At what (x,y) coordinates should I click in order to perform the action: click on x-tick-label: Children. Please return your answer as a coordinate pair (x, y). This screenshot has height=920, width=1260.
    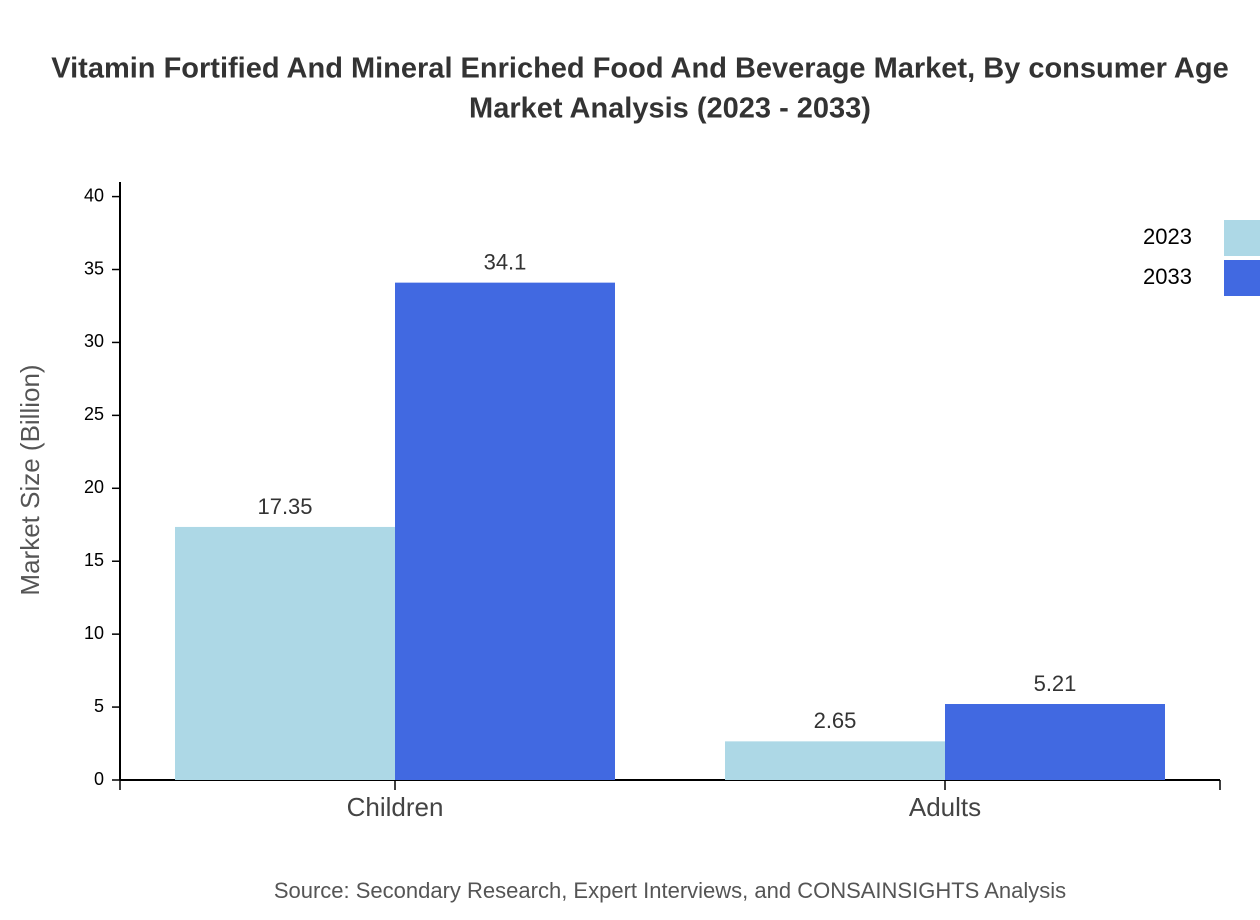
    Looking at the image, I should click on (395, 807).